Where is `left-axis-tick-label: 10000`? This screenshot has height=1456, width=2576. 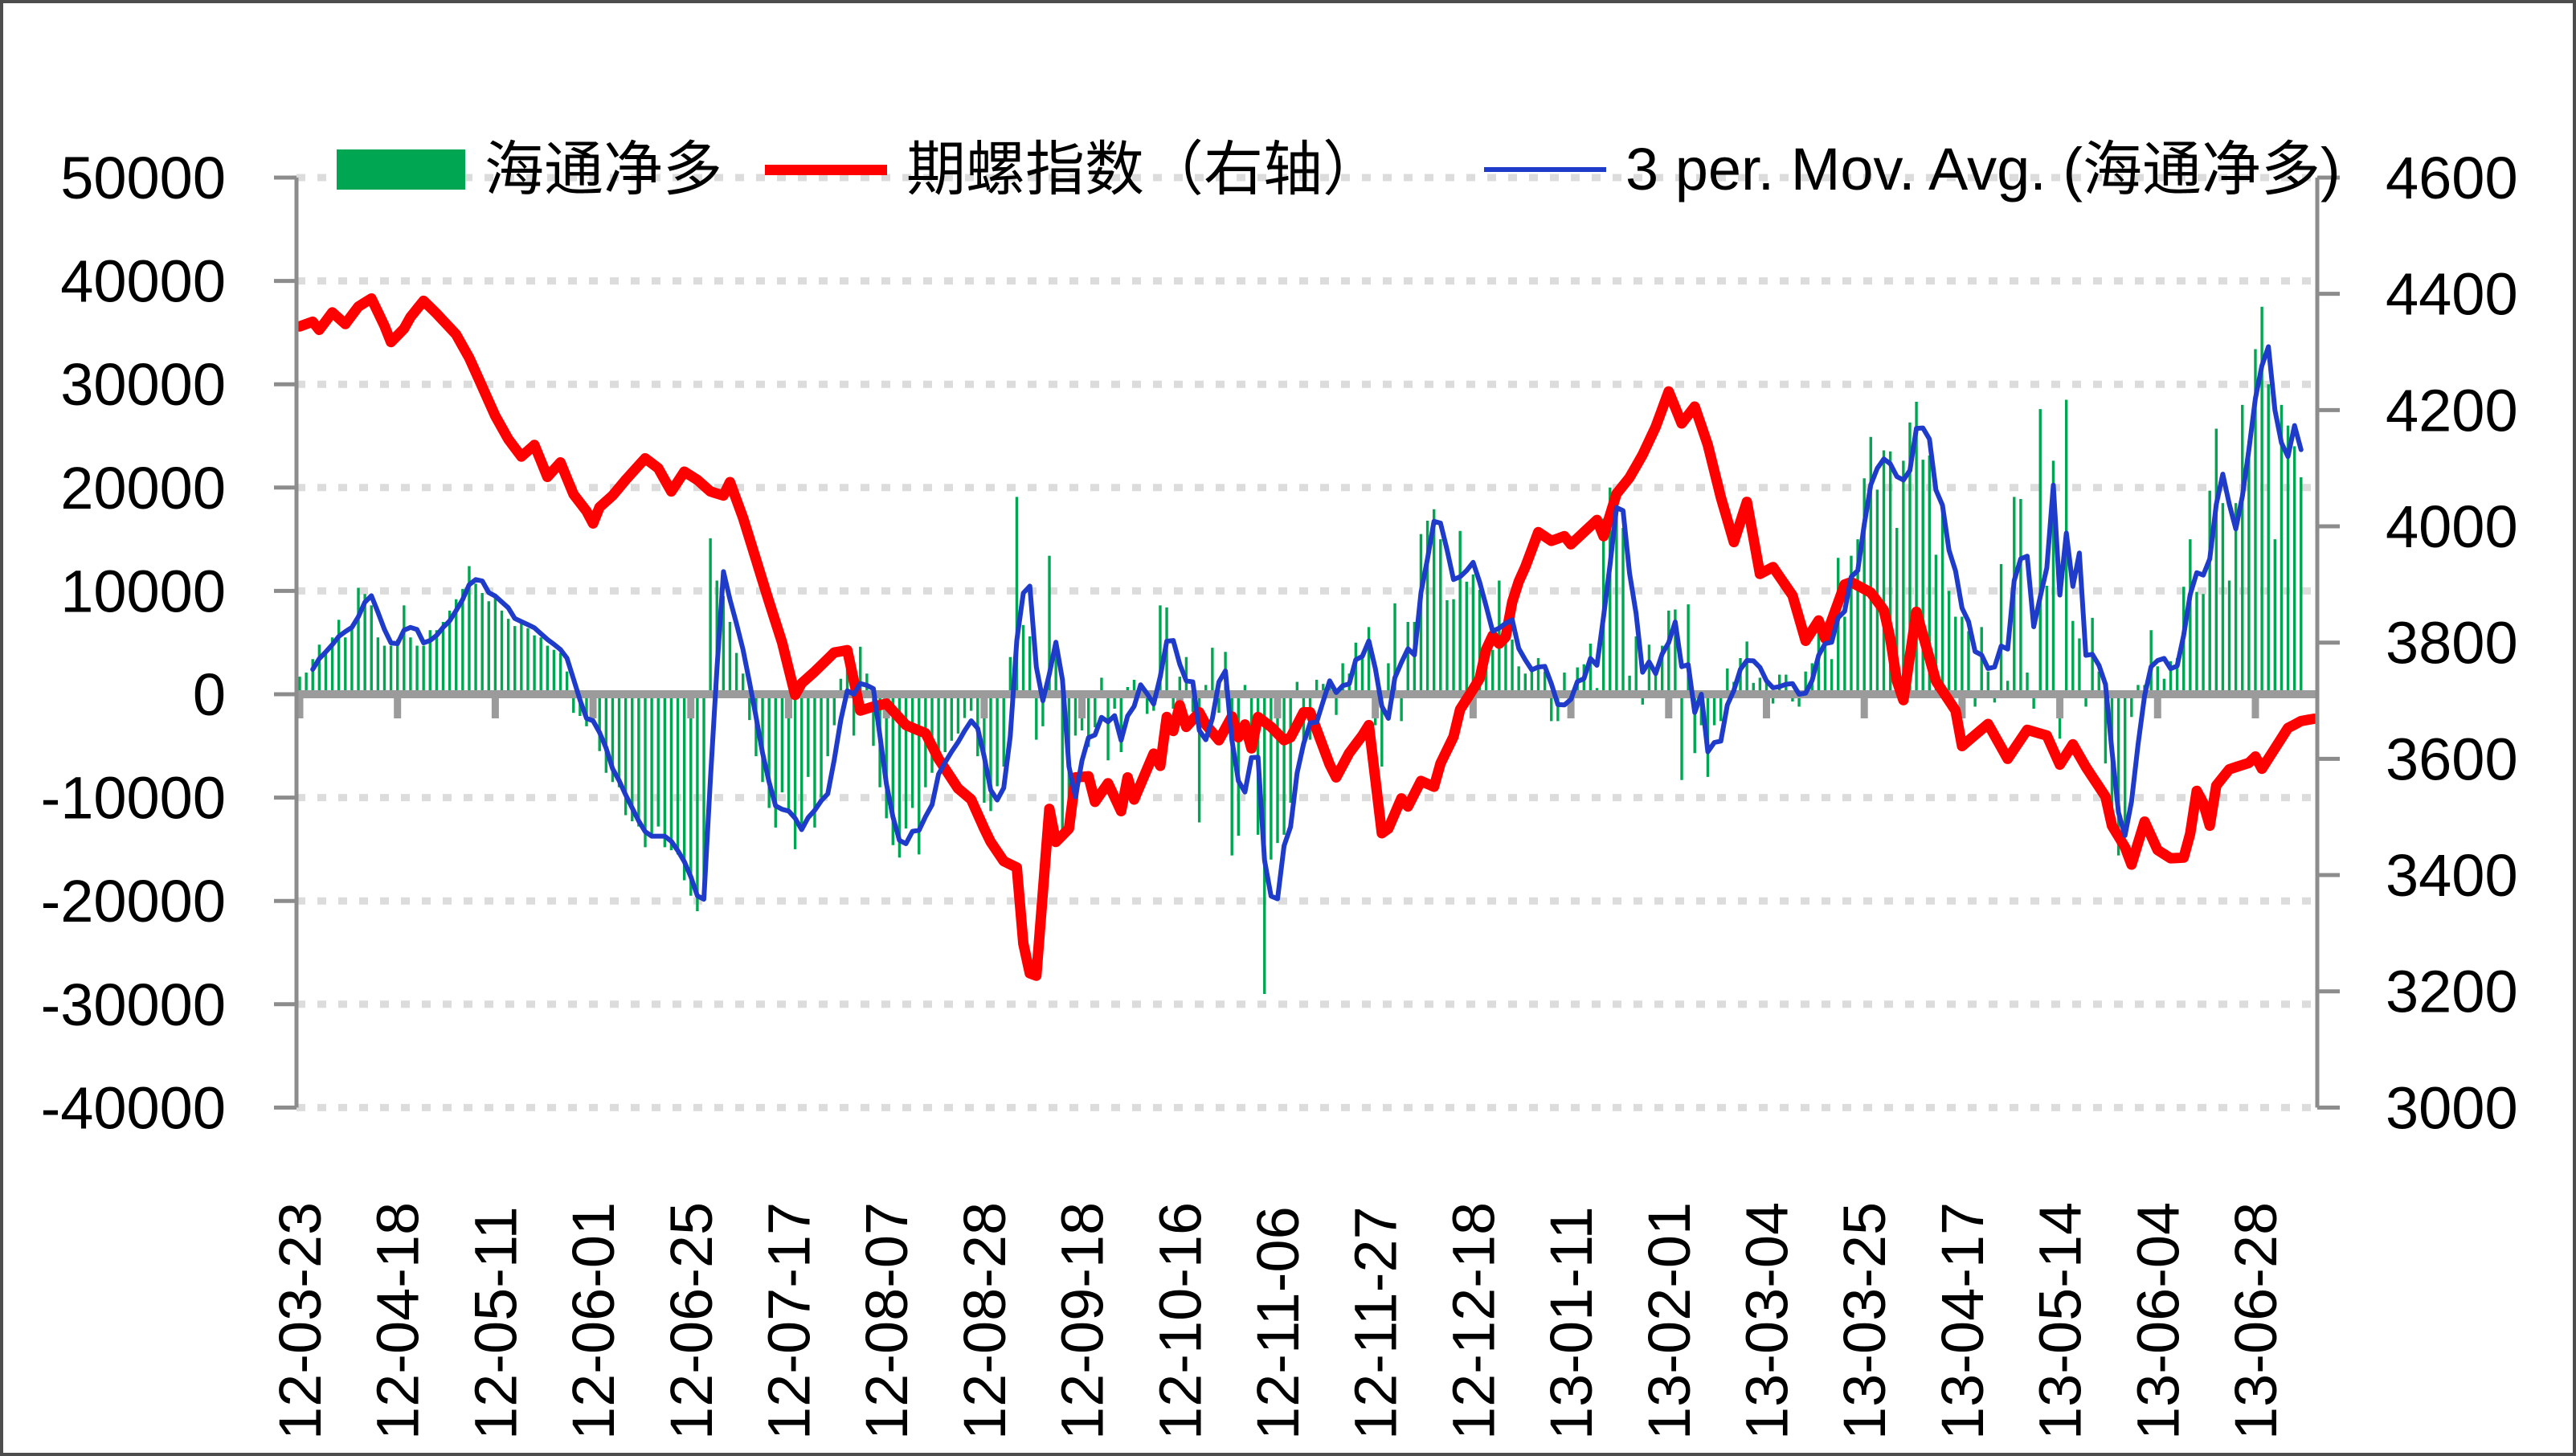 left-axis-tick-label: 10000 is located at coordinates (143, 591).